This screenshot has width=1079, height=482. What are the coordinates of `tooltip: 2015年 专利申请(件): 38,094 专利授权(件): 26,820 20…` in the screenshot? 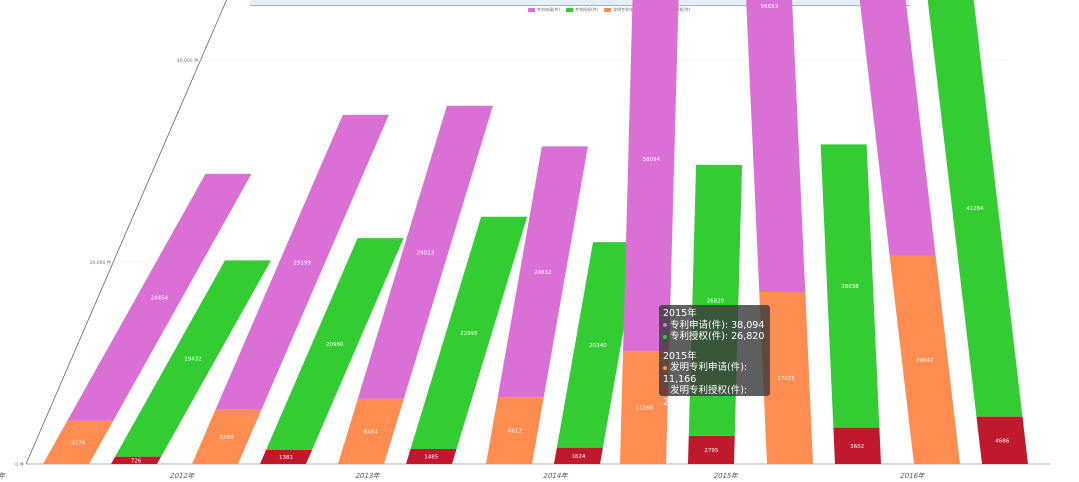 It's located at (714, 356).